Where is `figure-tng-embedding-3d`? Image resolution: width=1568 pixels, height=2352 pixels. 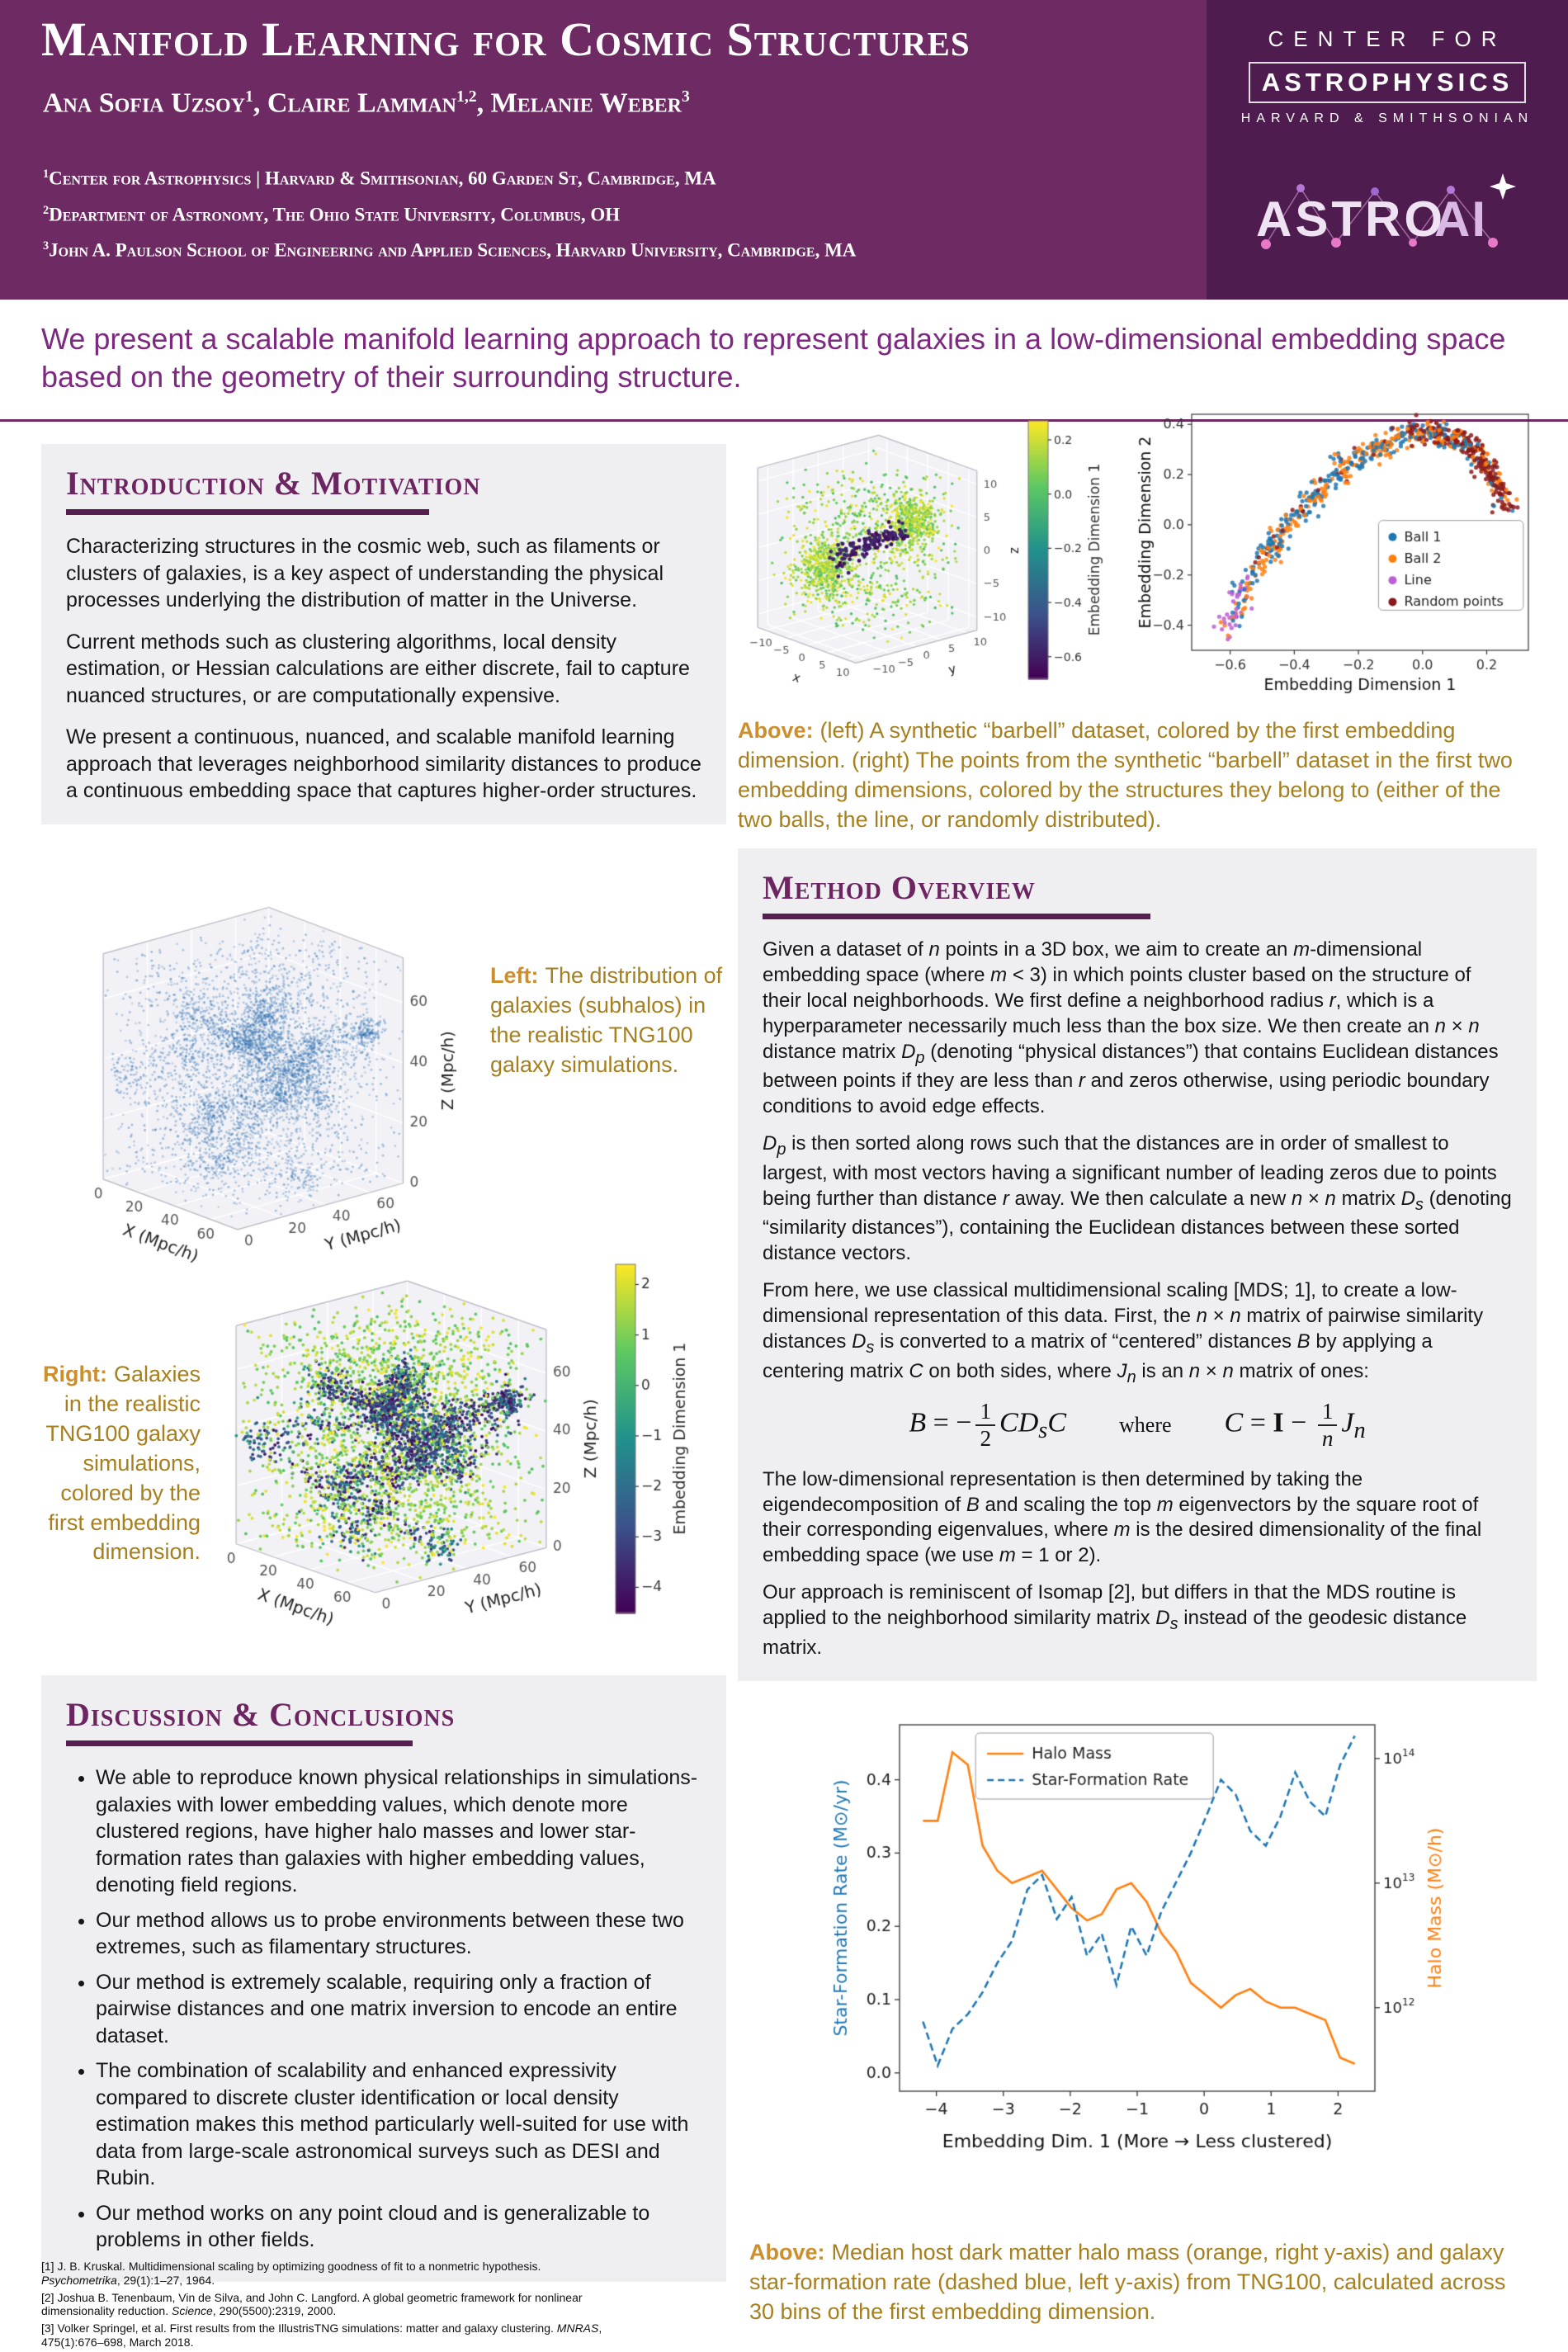 figure-tng-embedding-3d is located at coordinates (409, 1442).